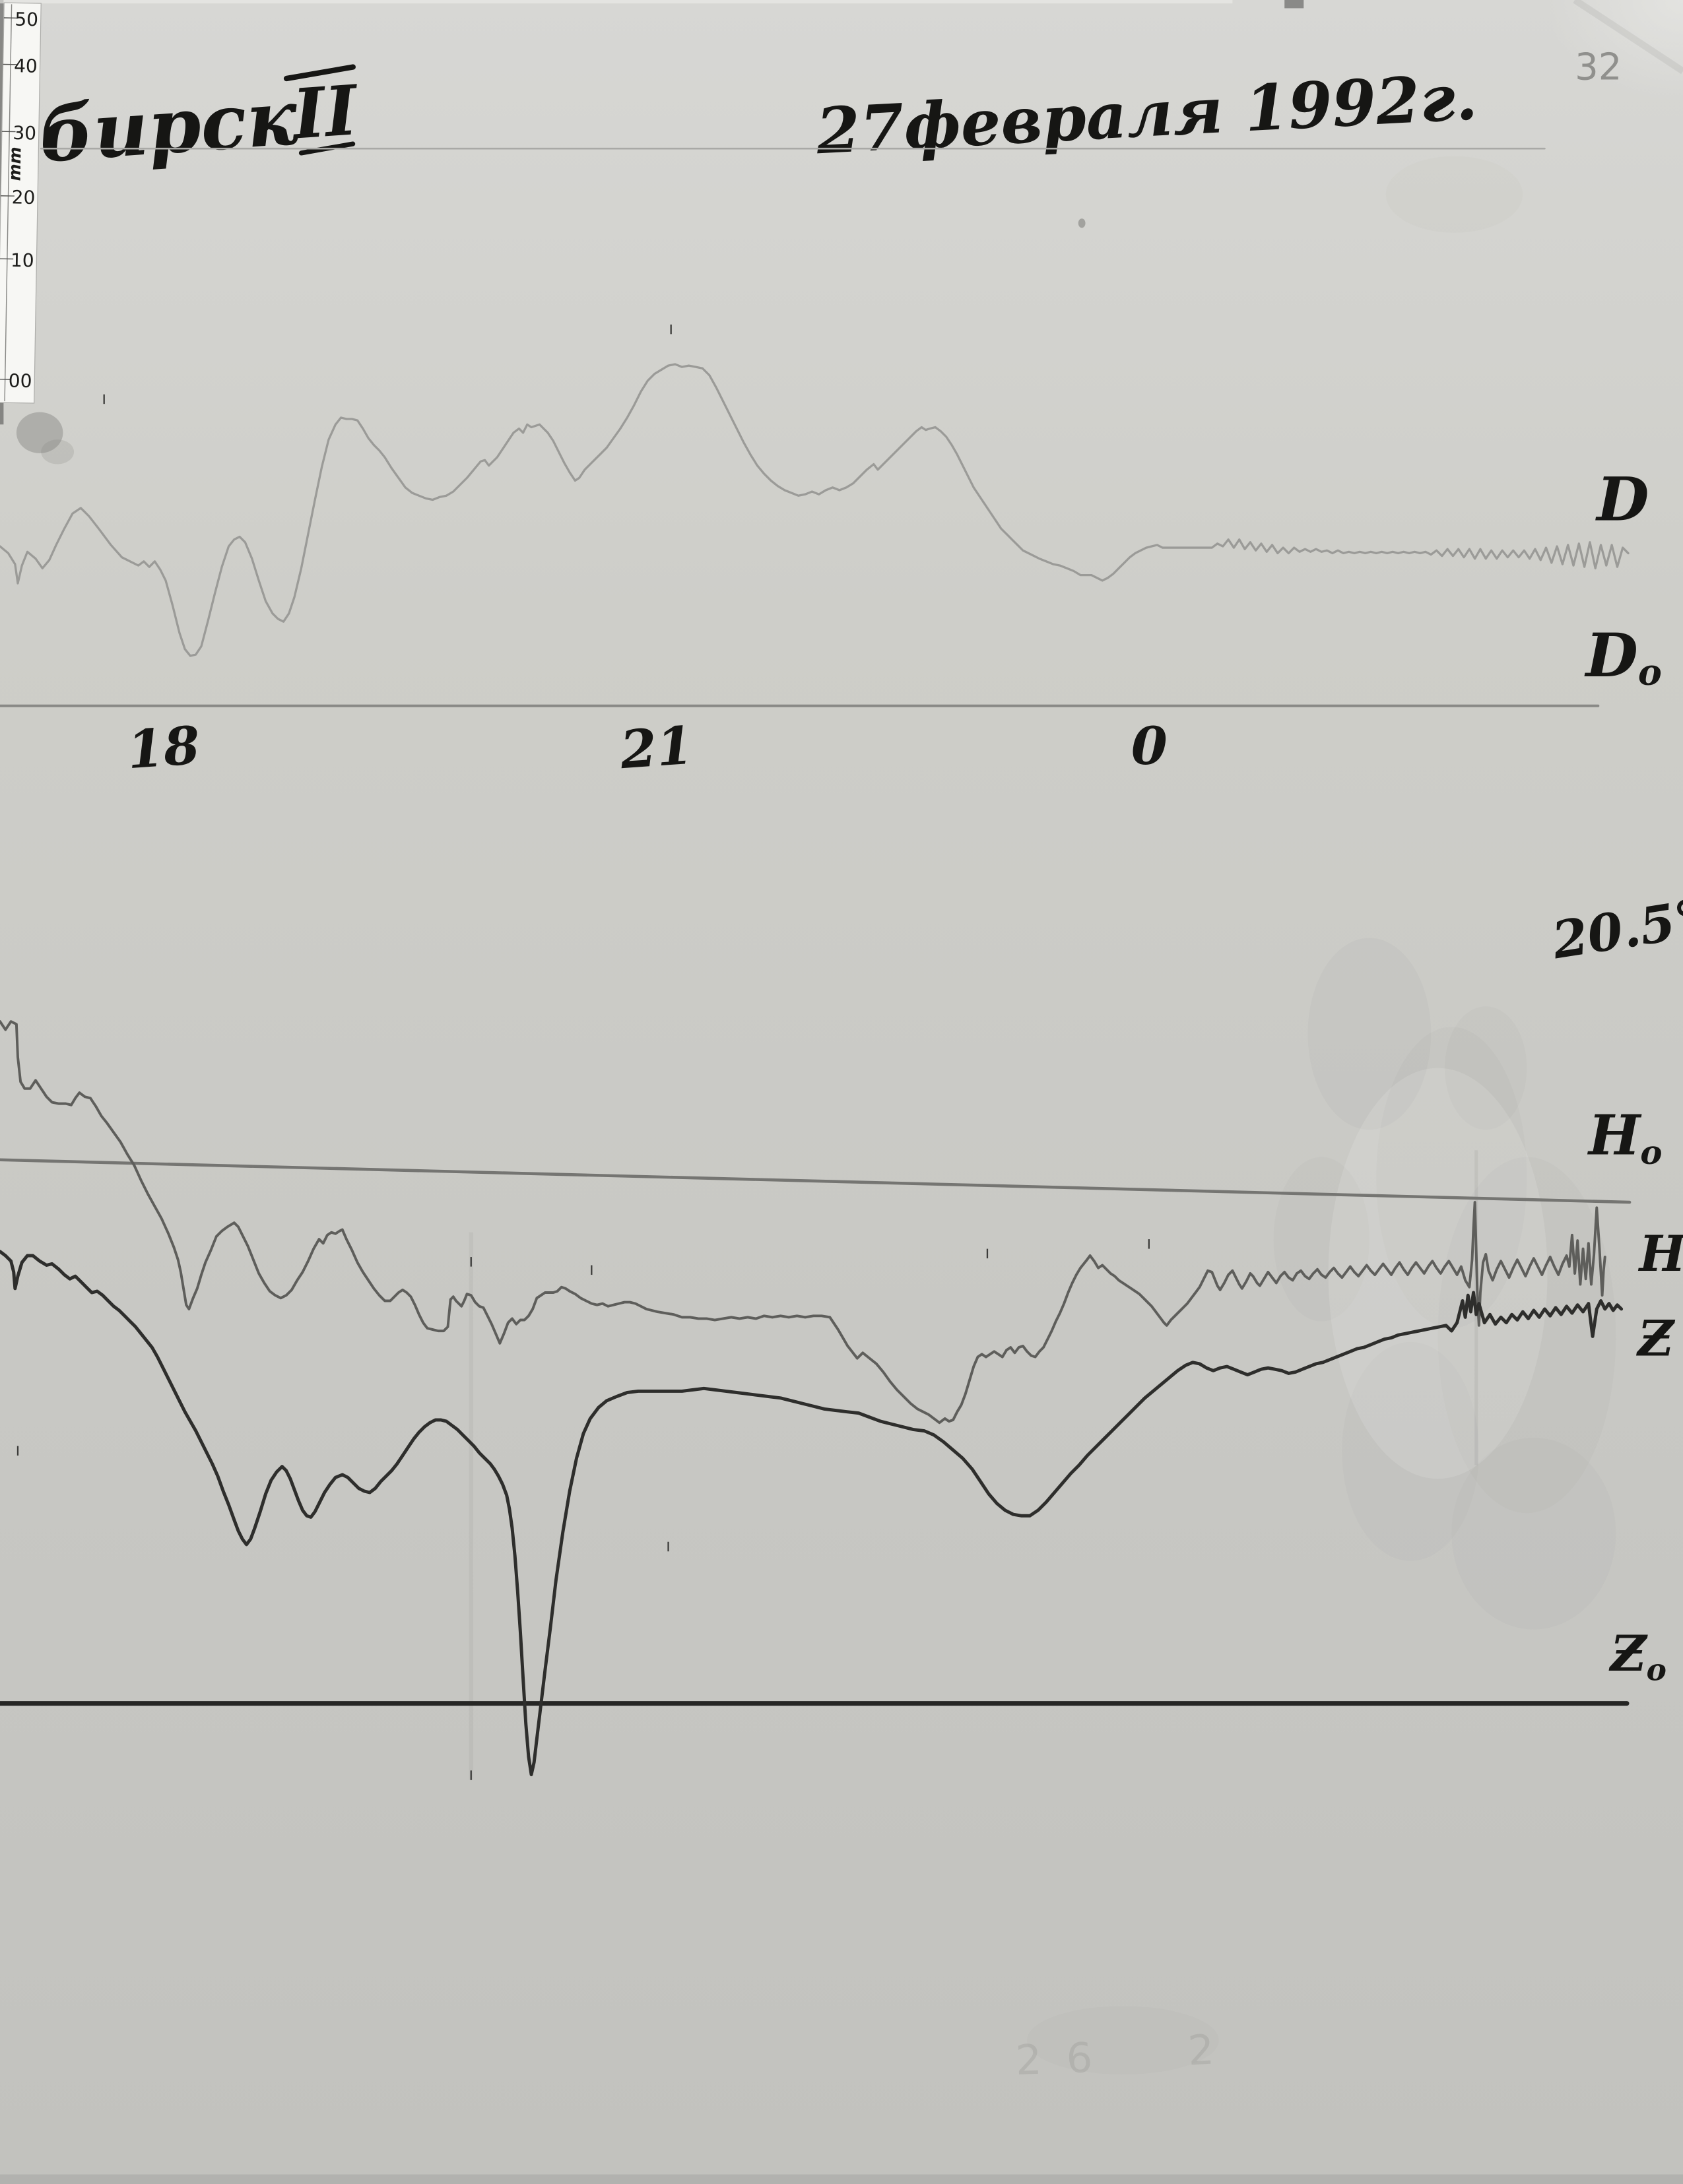 The width and height of the screenshot is (1683, 2184). Describe the element at coordinates (168, 126) in the screenshot. I see `station-title: бирск` at that location.